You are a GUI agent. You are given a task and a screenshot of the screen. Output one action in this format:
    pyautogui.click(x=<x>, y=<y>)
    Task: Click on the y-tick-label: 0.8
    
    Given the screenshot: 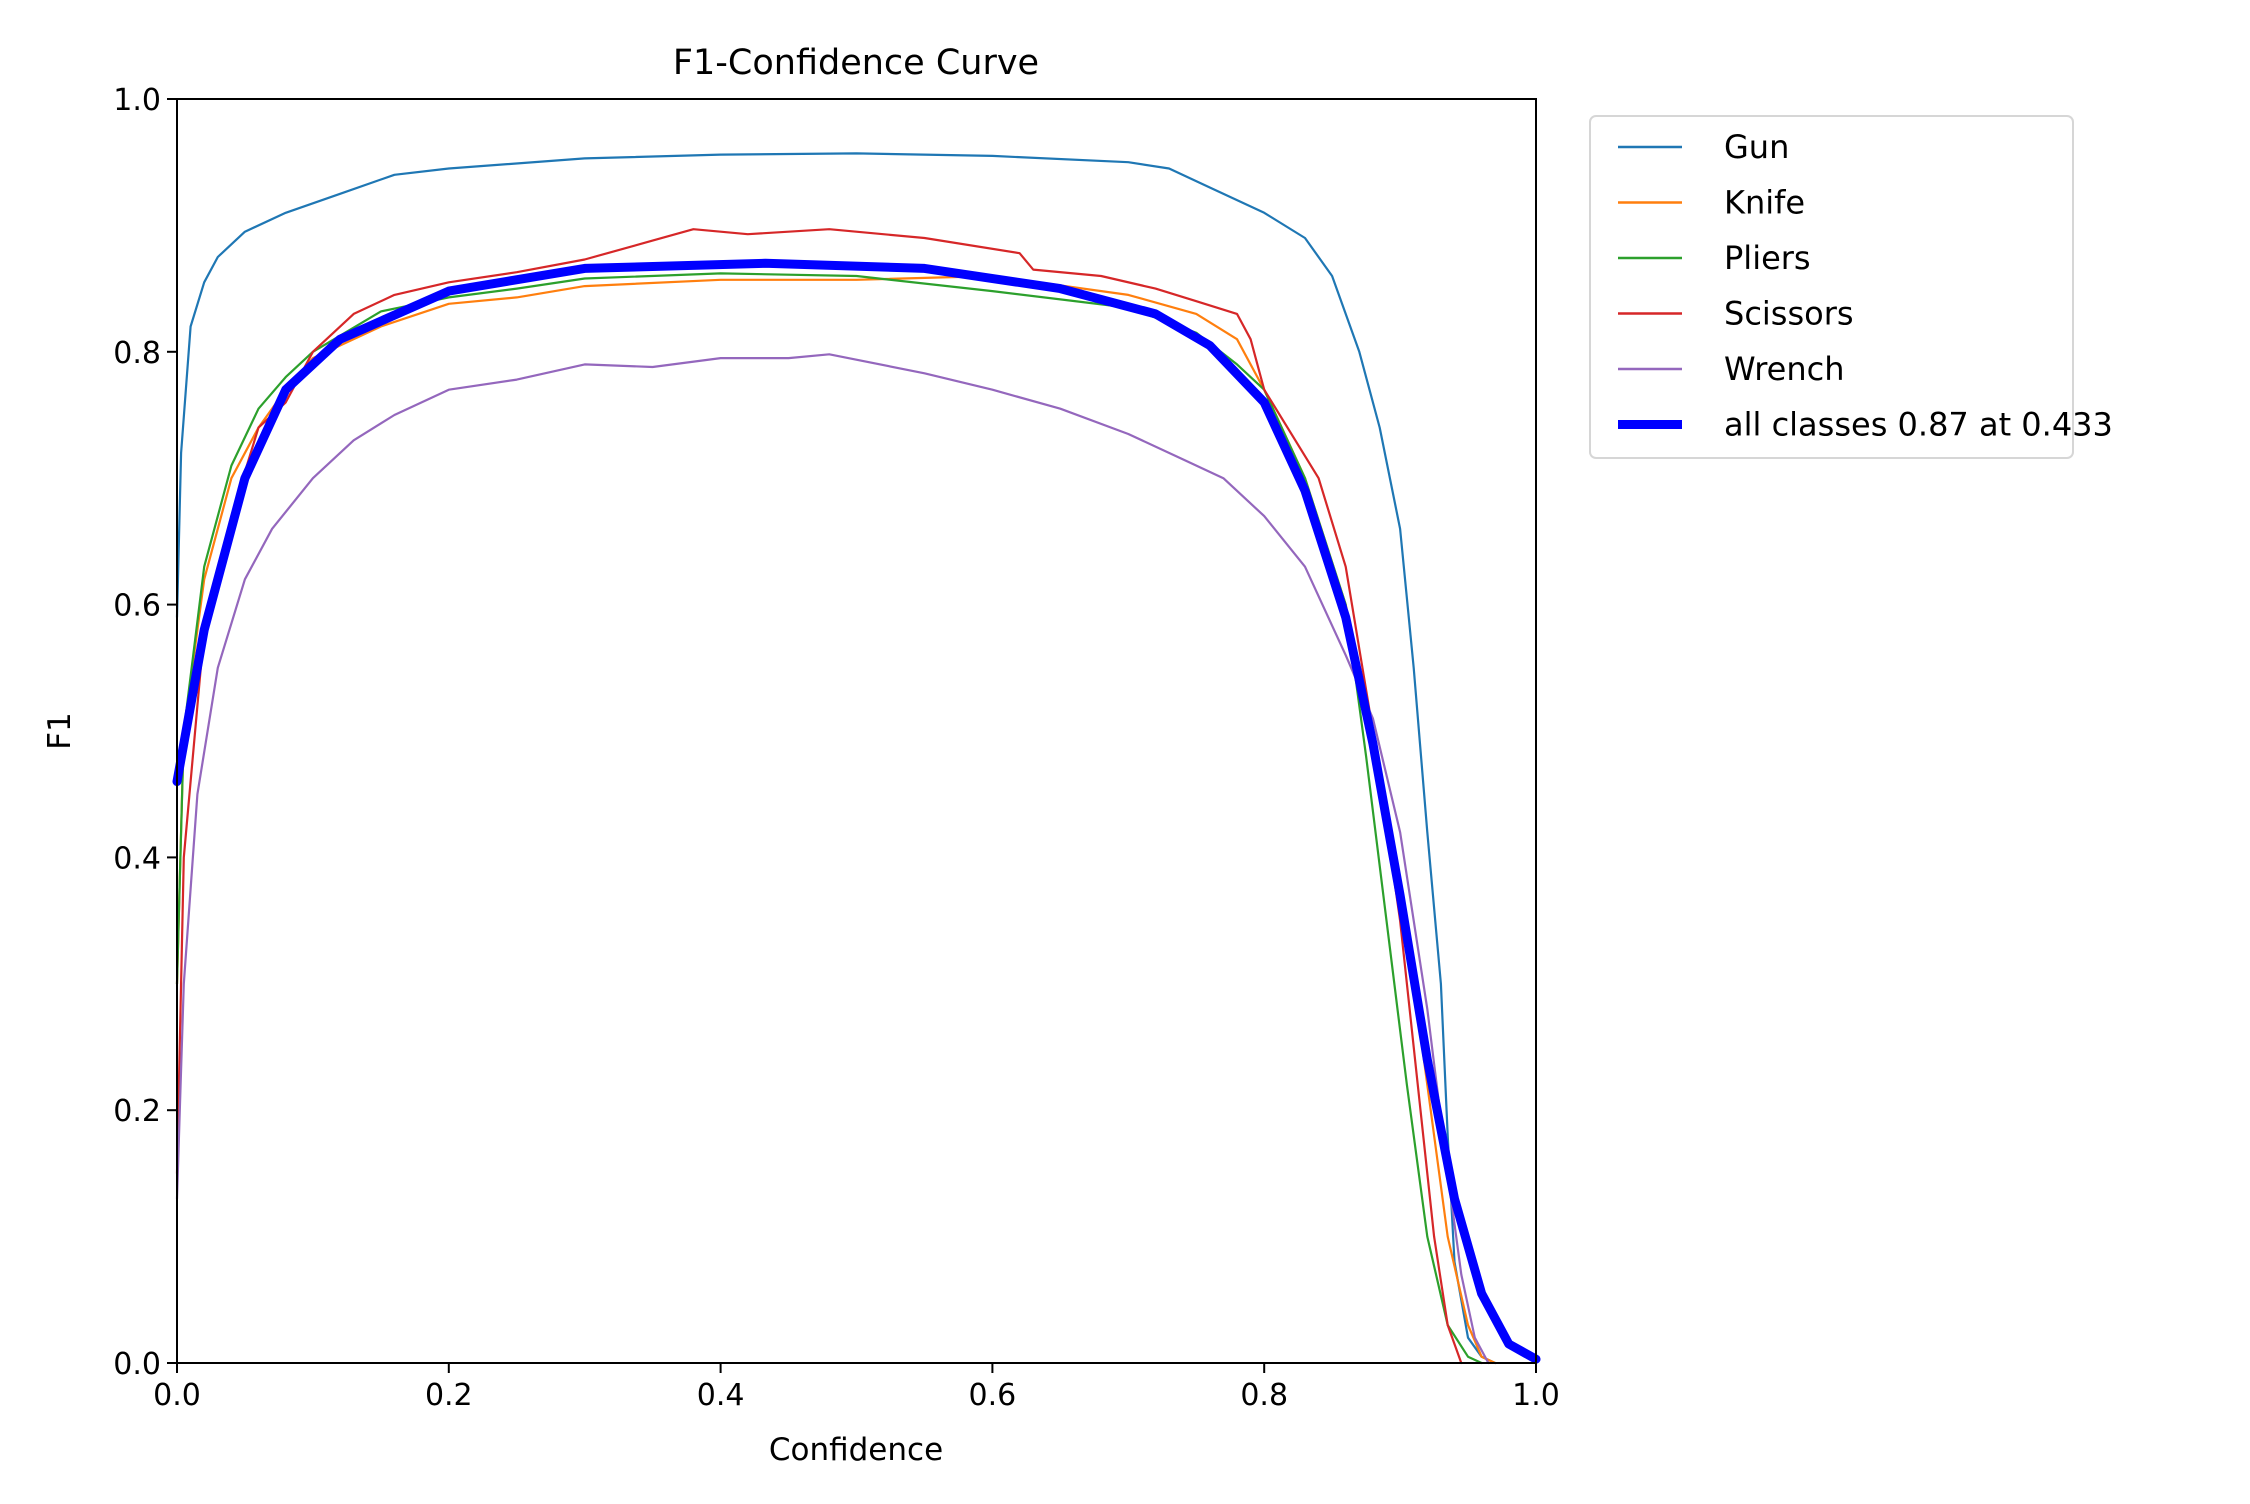 What is the action you would take?
    pyautogui.click(x=137, y=353)
    